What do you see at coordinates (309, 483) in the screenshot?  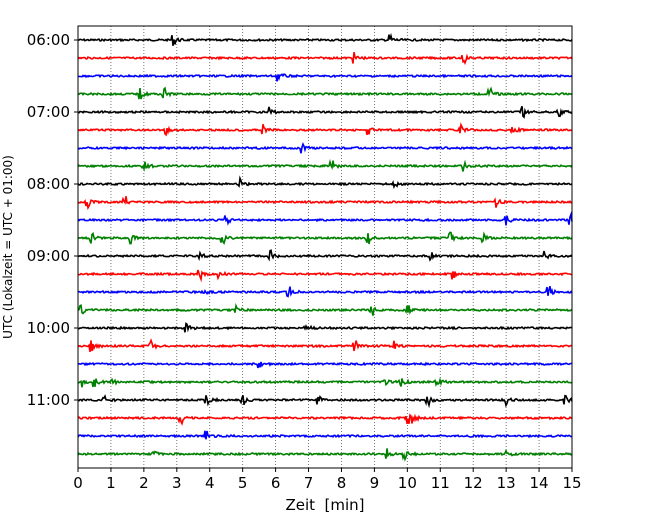 I see `x-tick-label: 7` at bounding box center [309, 483].